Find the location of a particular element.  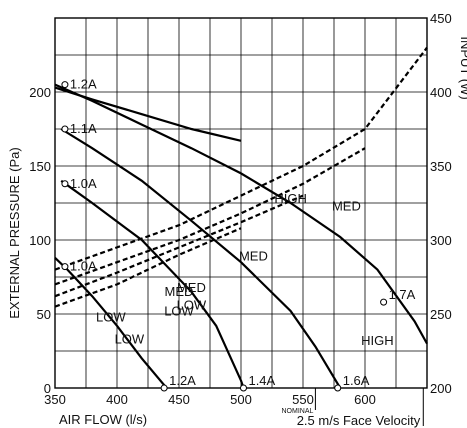

y-axis-label: EXTERNAL PRESSURE (Pa) is located at coordinates (14, 232).